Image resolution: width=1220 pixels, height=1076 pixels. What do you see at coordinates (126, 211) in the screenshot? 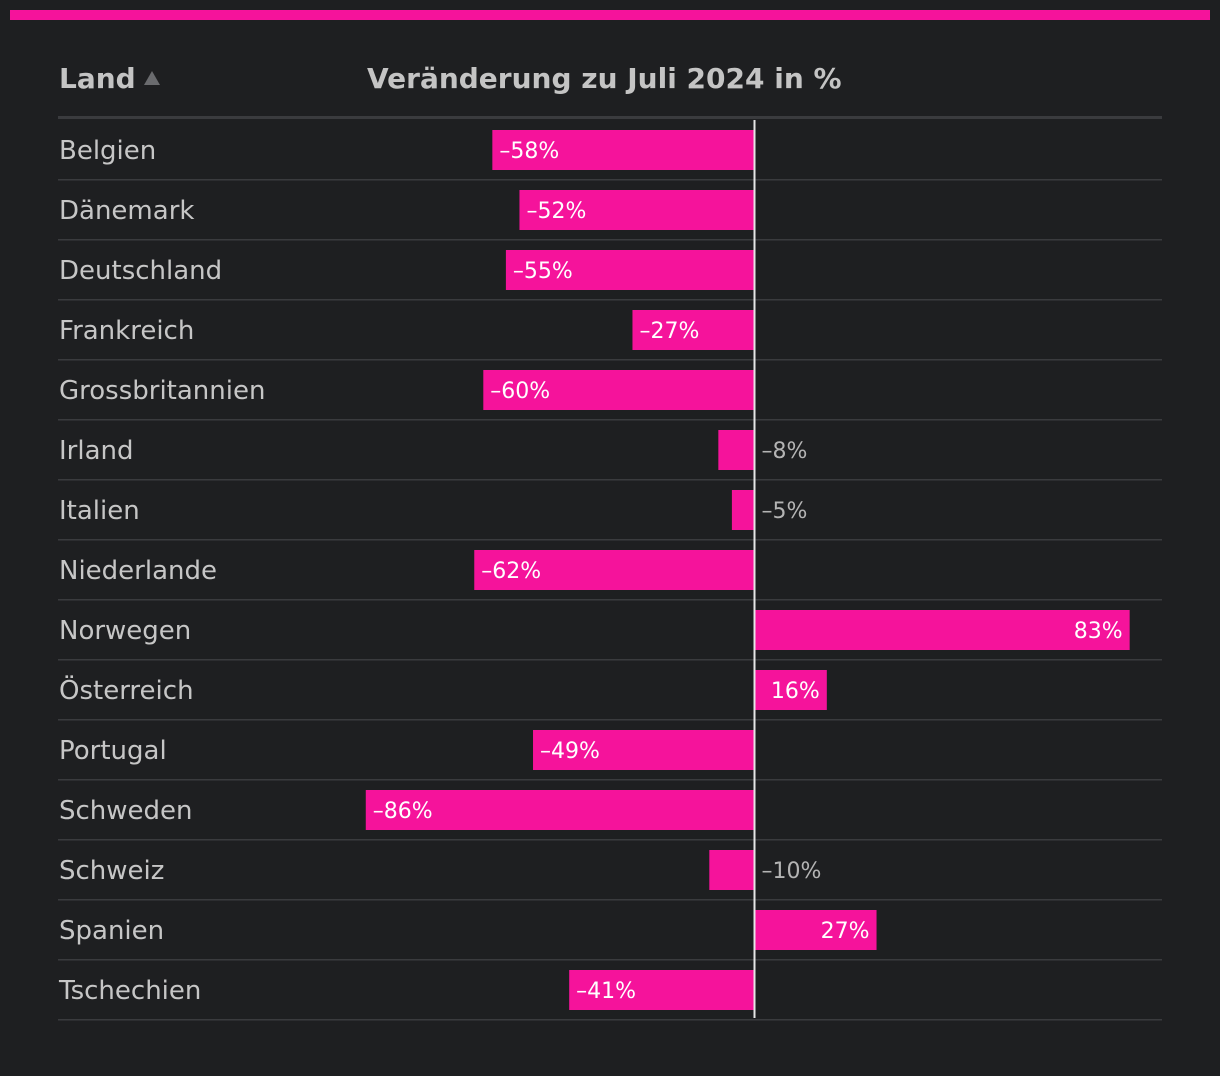
I see `country-label: Dänemark` at bounding box center [126, 211].